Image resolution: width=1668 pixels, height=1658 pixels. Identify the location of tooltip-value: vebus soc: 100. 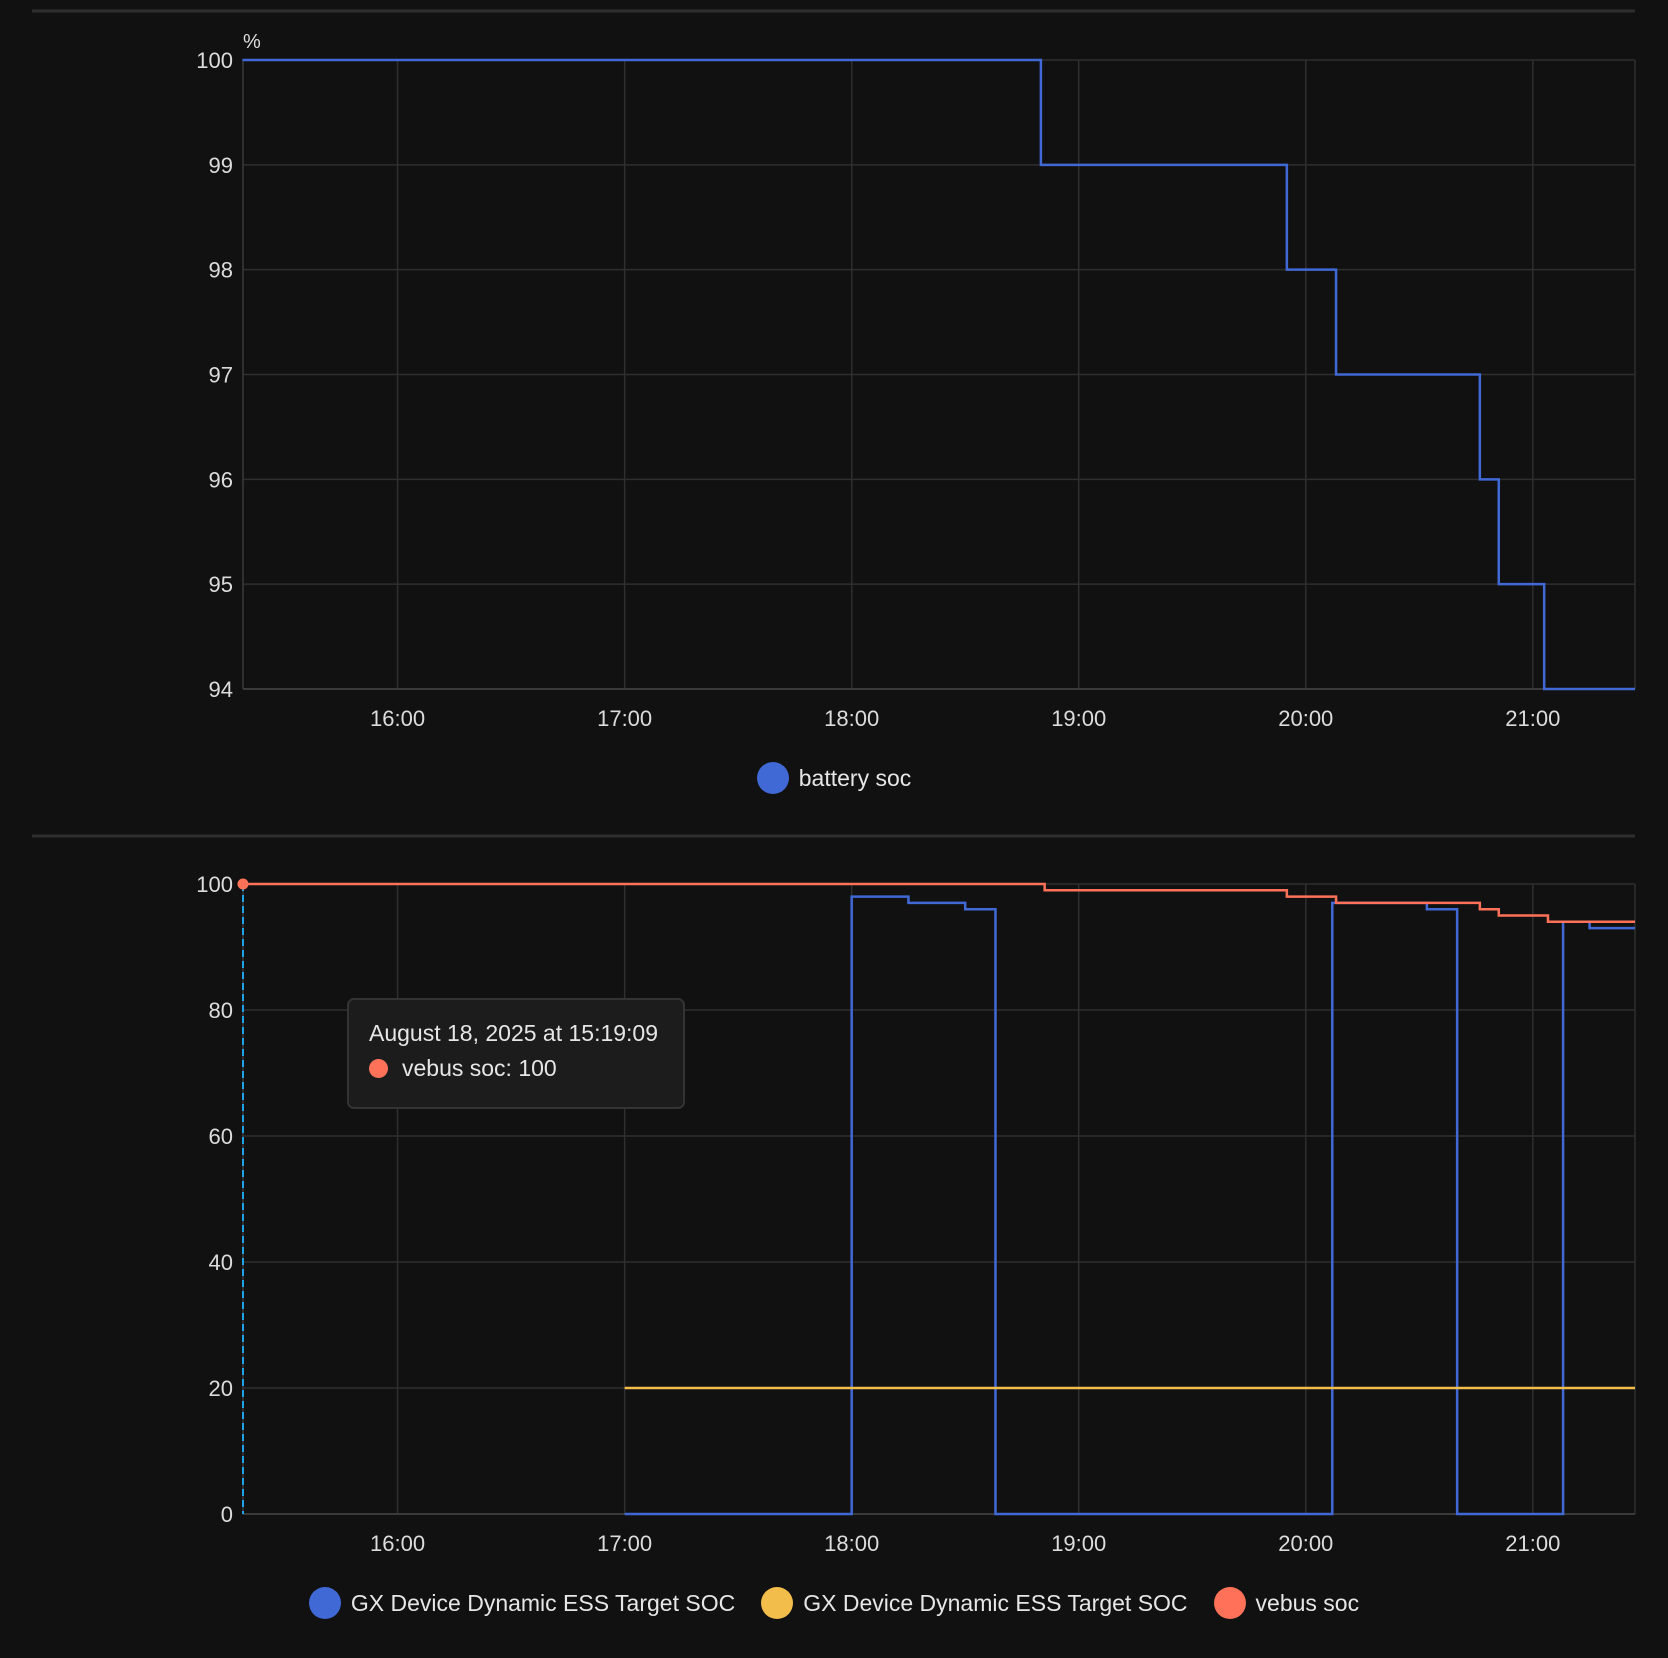
(479, 1068).